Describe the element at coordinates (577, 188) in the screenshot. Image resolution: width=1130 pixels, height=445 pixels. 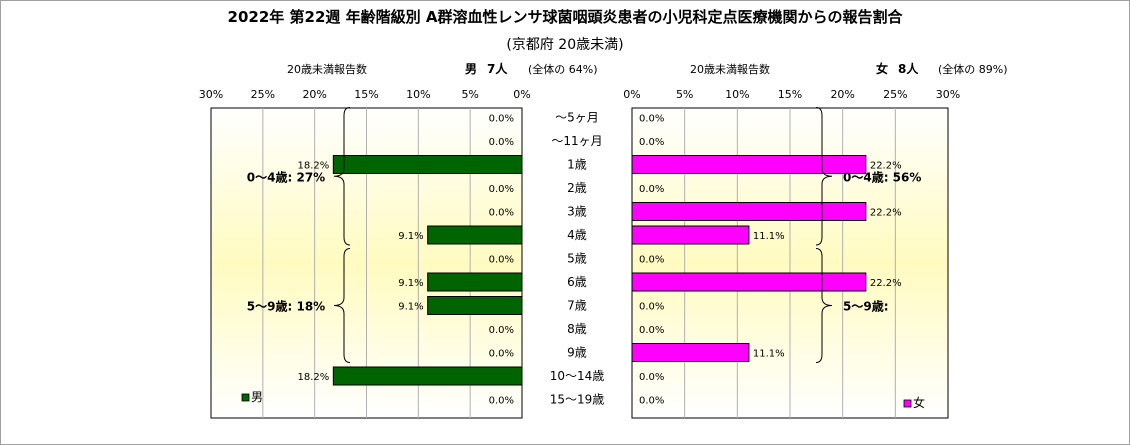
I see `category-label: 2歳` at that location.